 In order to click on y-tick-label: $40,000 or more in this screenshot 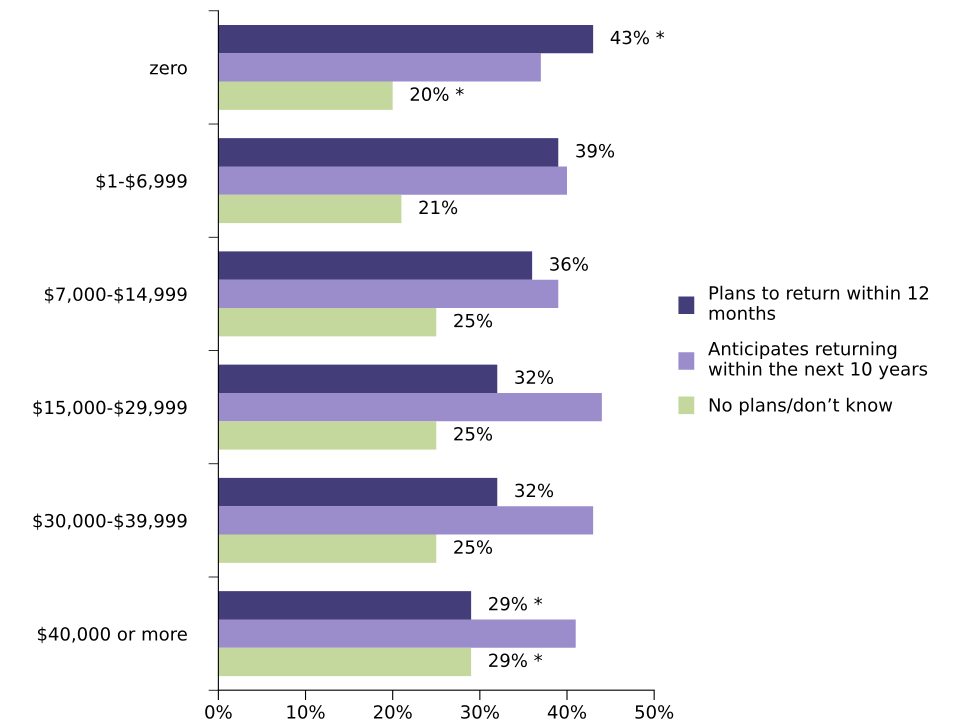, I will do `click(112, 635)`.